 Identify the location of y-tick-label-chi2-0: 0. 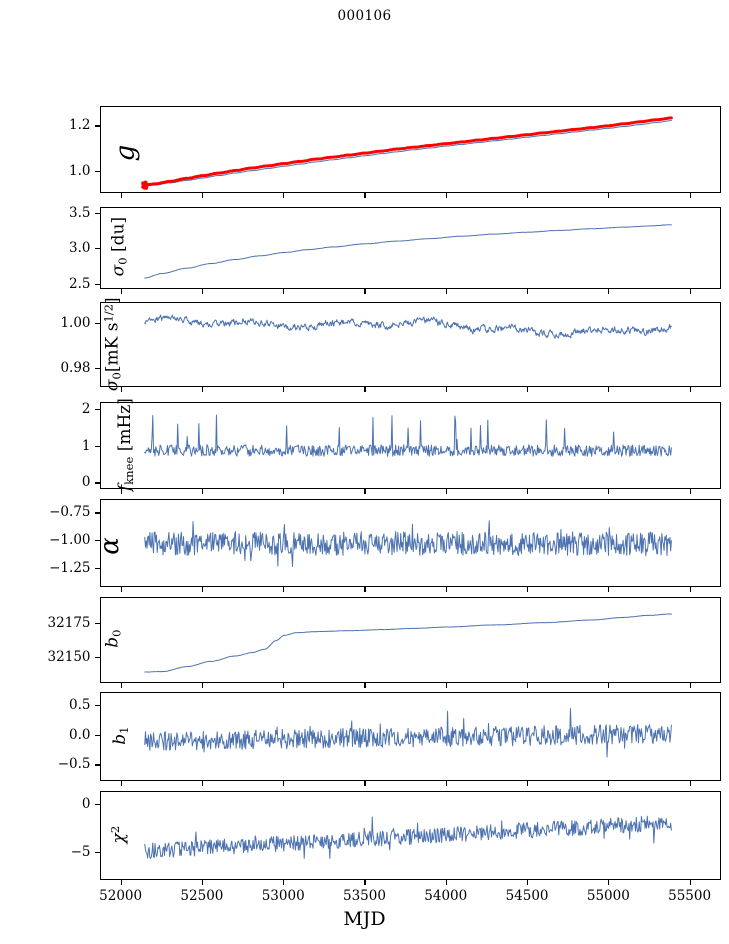
(86, 804).